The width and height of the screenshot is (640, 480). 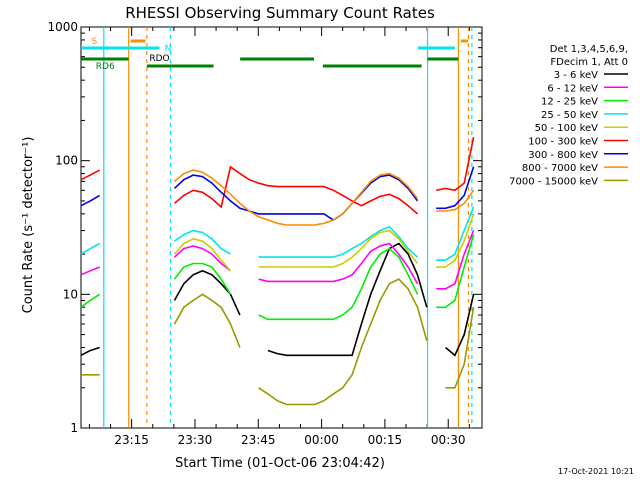 I want to click on legend-label: 6 - 12 keV, so click(x=572, y=88).